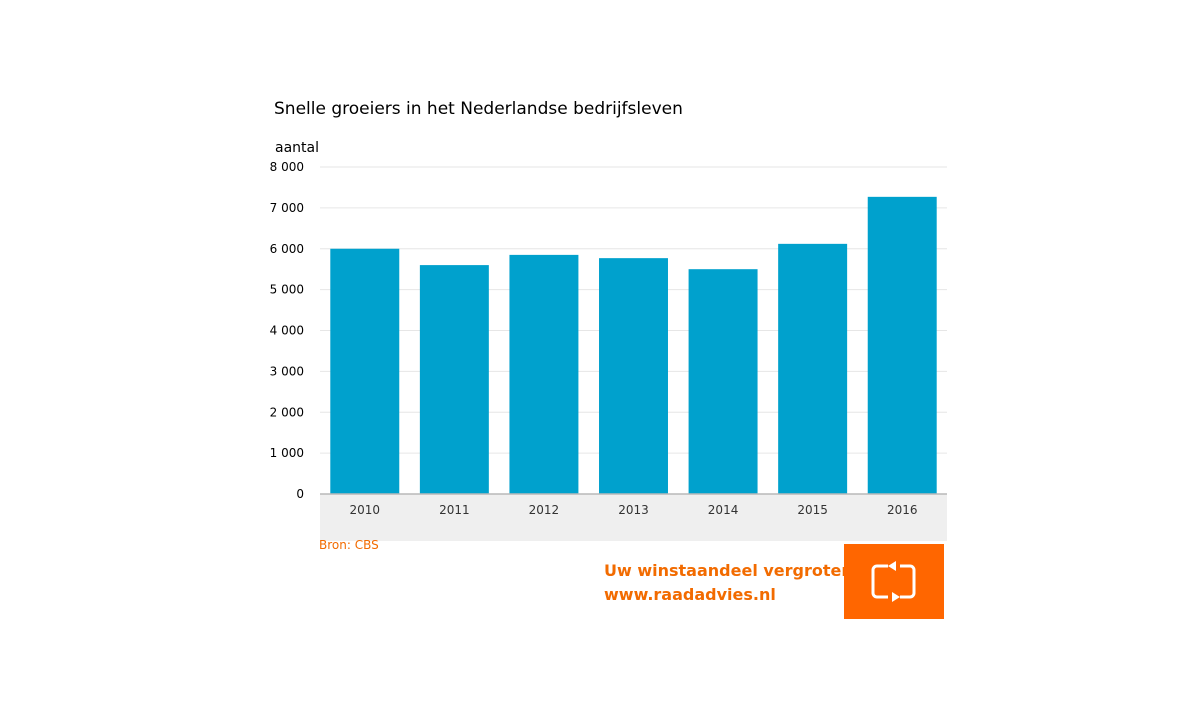 Image resolution: width=1203 pixels, height=722 pixels. What do you see at coordinates (633, 510) in the screenshot?
I see `x-tick-label: 2013` at bounding box center [633, 510].